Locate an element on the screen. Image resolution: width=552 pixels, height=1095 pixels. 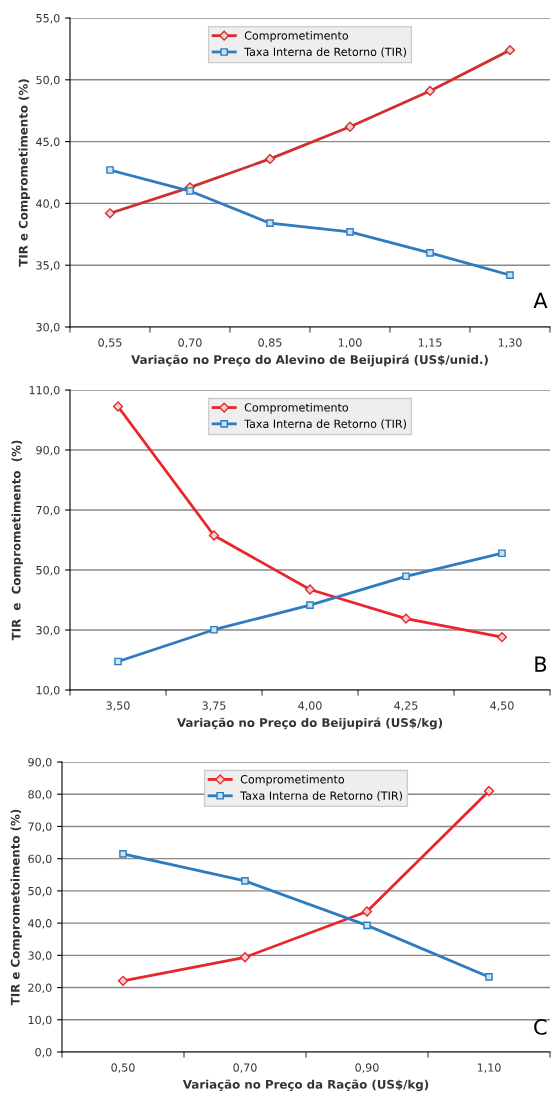
x-tick-label: 0,90 is located at coordinates (367, 1068).